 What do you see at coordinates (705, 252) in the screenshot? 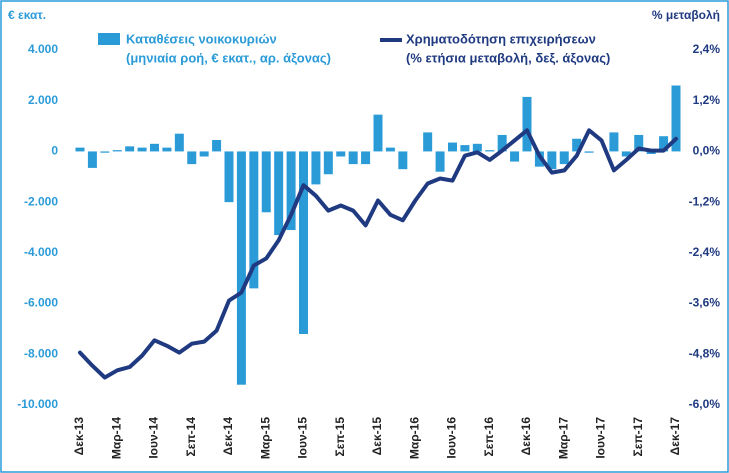
I see `y2-tick-label: -2,4%` at bounding box center [705, 252].